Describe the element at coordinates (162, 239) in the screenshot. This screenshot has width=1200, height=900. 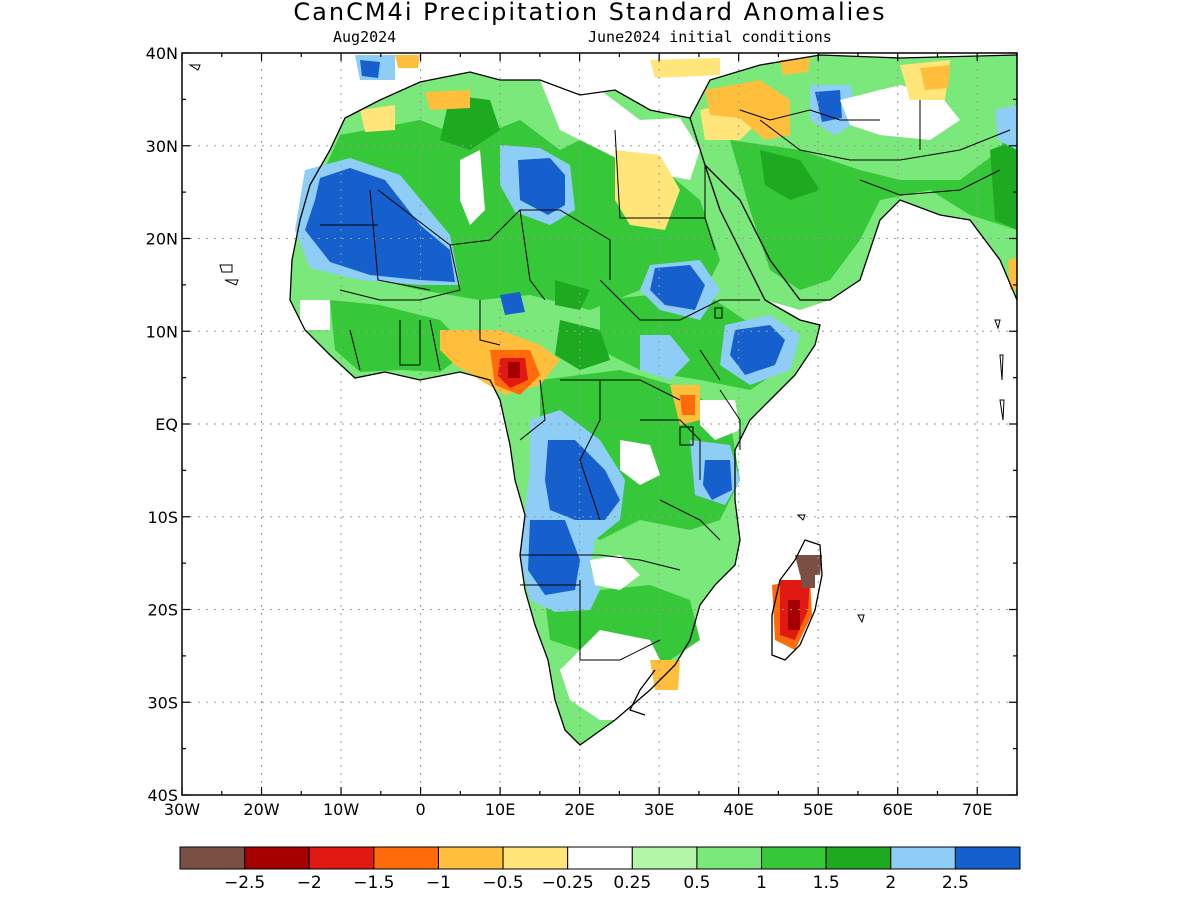
I see `lat-label: 20N` at that location.